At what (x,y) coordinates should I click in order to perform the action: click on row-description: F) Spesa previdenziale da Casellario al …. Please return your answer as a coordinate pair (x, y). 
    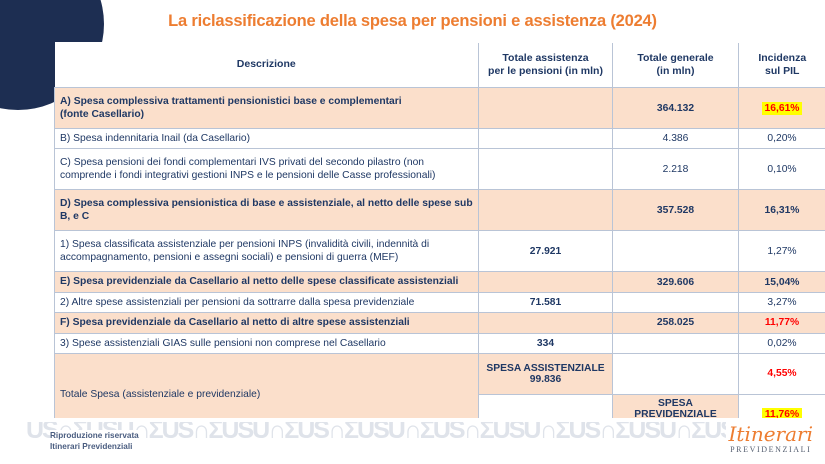
    Looking at the image, I should click on (266, 323).